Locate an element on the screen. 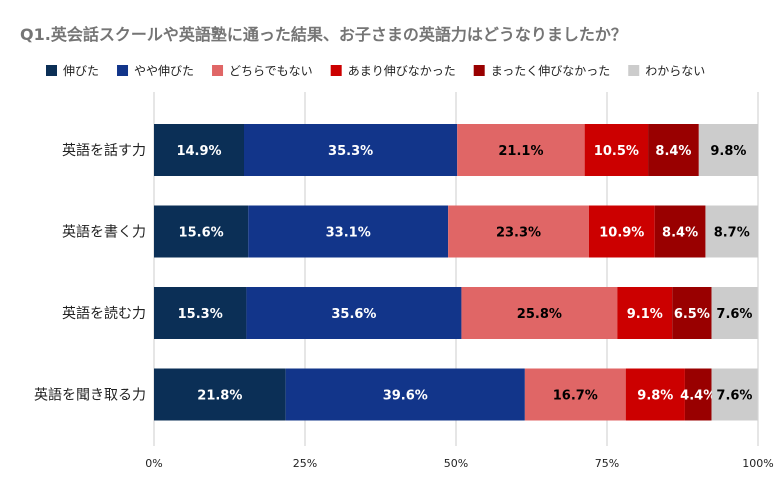  data-label: 4.4% is located at coordinates (698, 396).